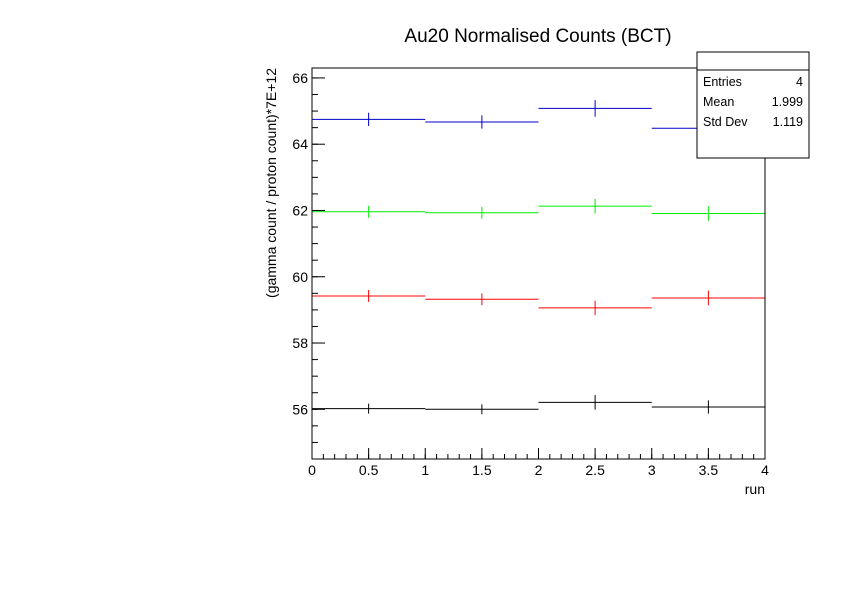 The height and width of the screenshot is (595, 842). What do you see at coordinates (718, 102) in the screenshot?
I see `stats-mean-label: Mean` at bounding box center [718, 102].